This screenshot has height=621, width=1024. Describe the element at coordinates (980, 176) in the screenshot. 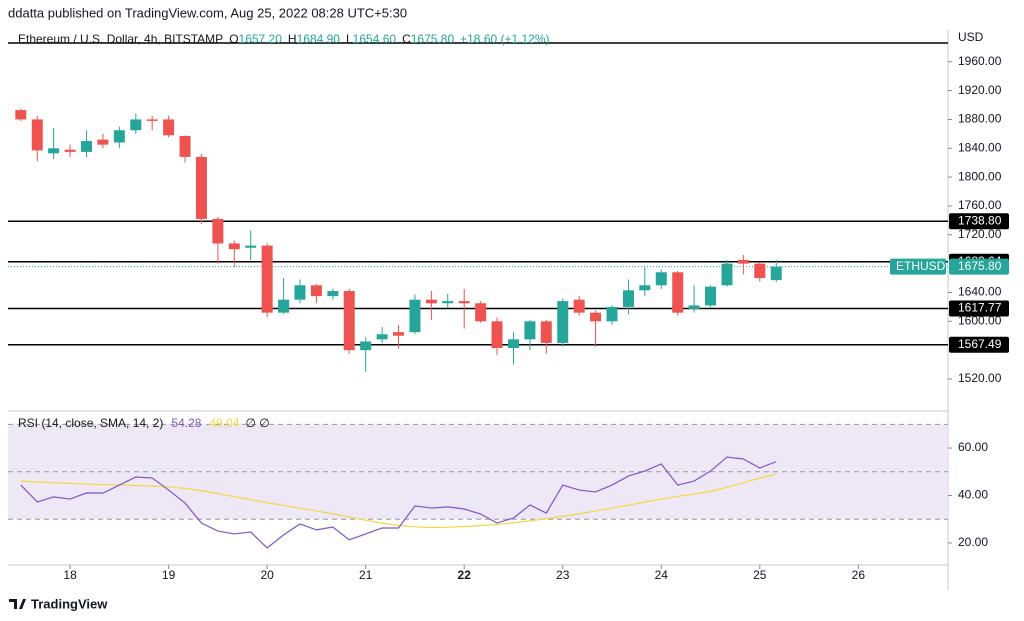

I see `y-tick-label: 1800.00` at that location.